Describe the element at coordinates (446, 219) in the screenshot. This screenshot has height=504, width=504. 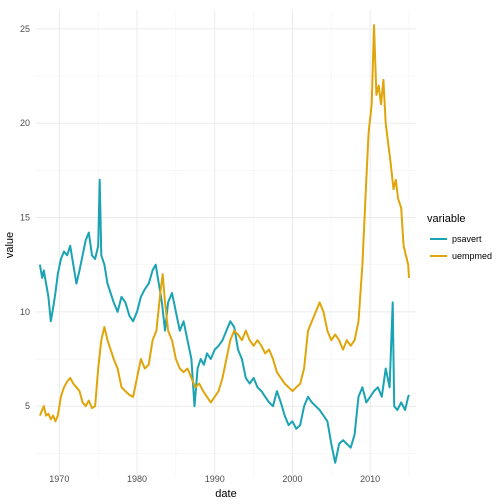
I see `legend-title: variable` at that location.